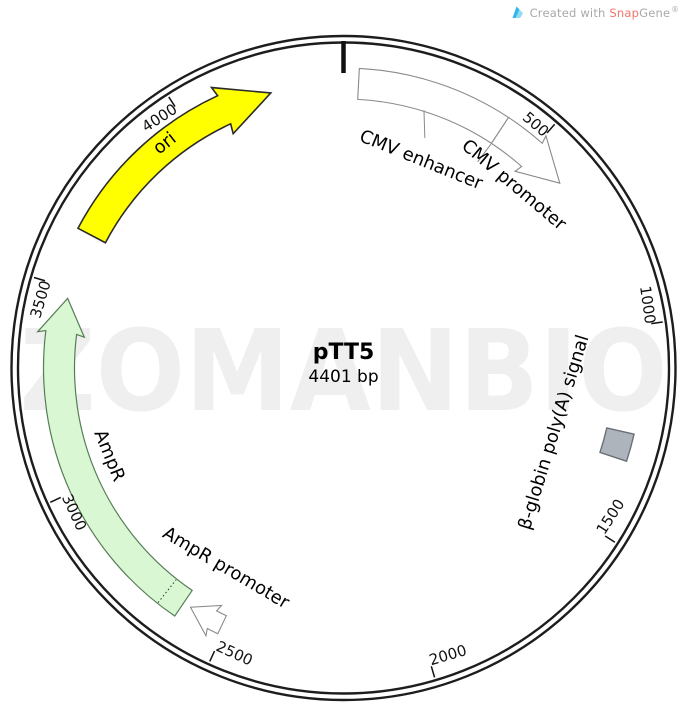  What do you see at coordinates (433, 672) in the screenshot?
I see `tick-mark-2000` at bounding box center [433, 672].